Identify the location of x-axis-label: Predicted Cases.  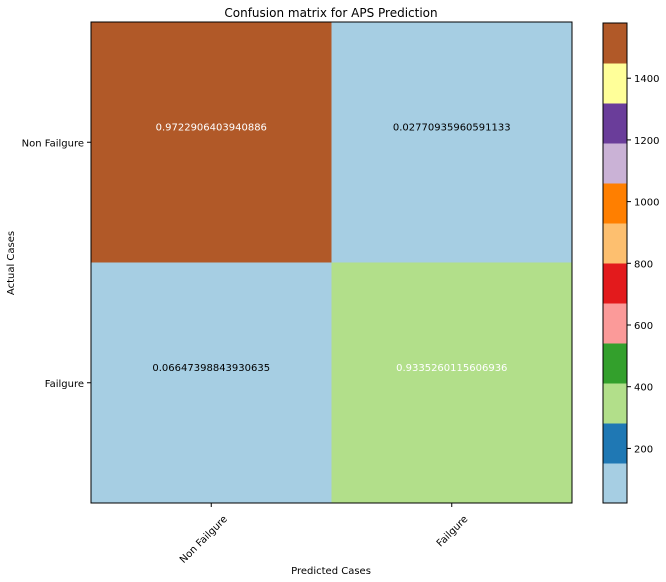
(331, 571).